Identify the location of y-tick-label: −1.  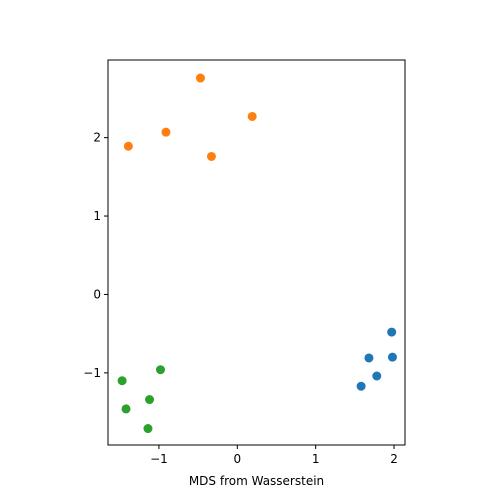
(92, 373).